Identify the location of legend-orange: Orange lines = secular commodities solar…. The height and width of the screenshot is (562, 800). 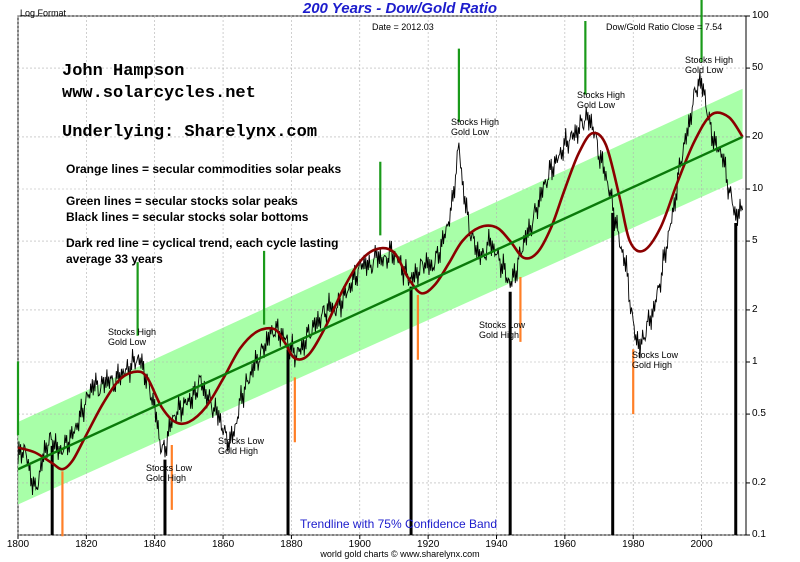
(204, 169).